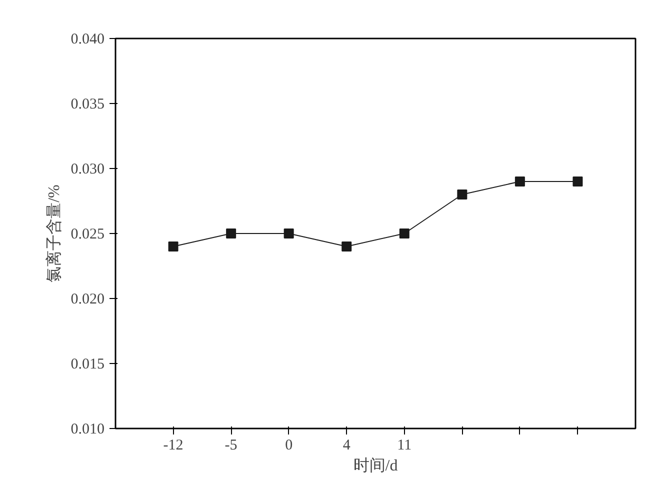  Describe the element at coordinates (87, 430) in the screenshot. I see `y-tick-label: 0.010` at that location.